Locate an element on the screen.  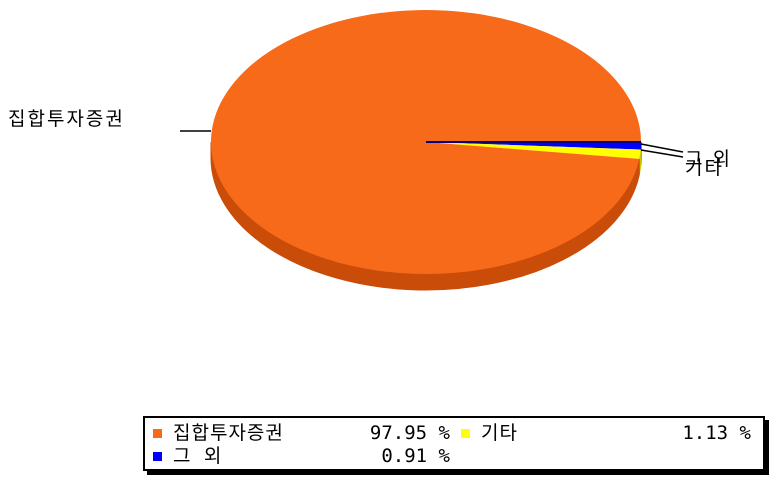
legend-value: 97.95 % is located at coordinates (409, 433).